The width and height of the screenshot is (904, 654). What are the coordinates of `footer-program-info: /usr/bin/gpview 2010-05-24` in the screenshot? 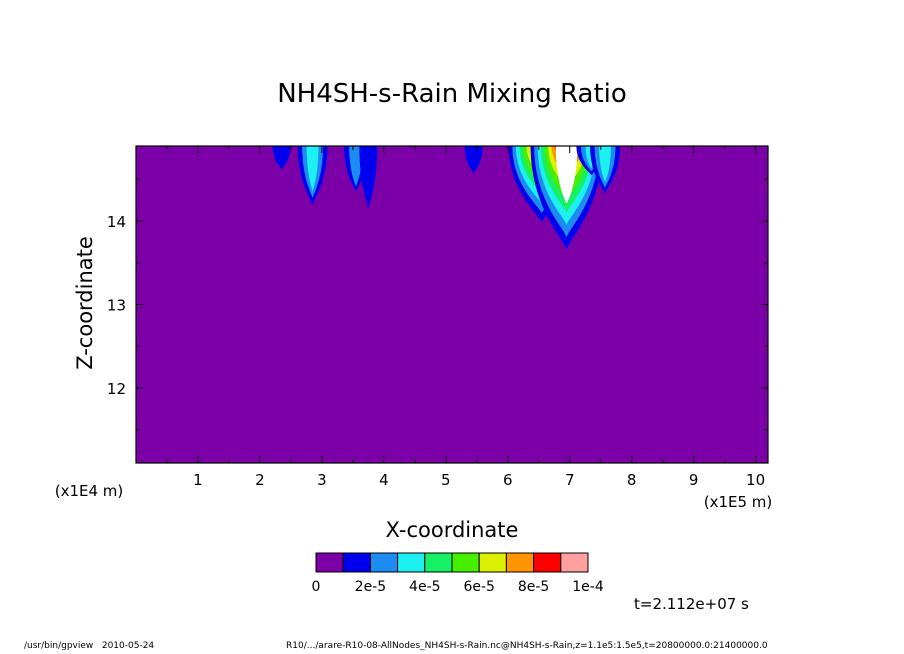 It's located at (89, 646).